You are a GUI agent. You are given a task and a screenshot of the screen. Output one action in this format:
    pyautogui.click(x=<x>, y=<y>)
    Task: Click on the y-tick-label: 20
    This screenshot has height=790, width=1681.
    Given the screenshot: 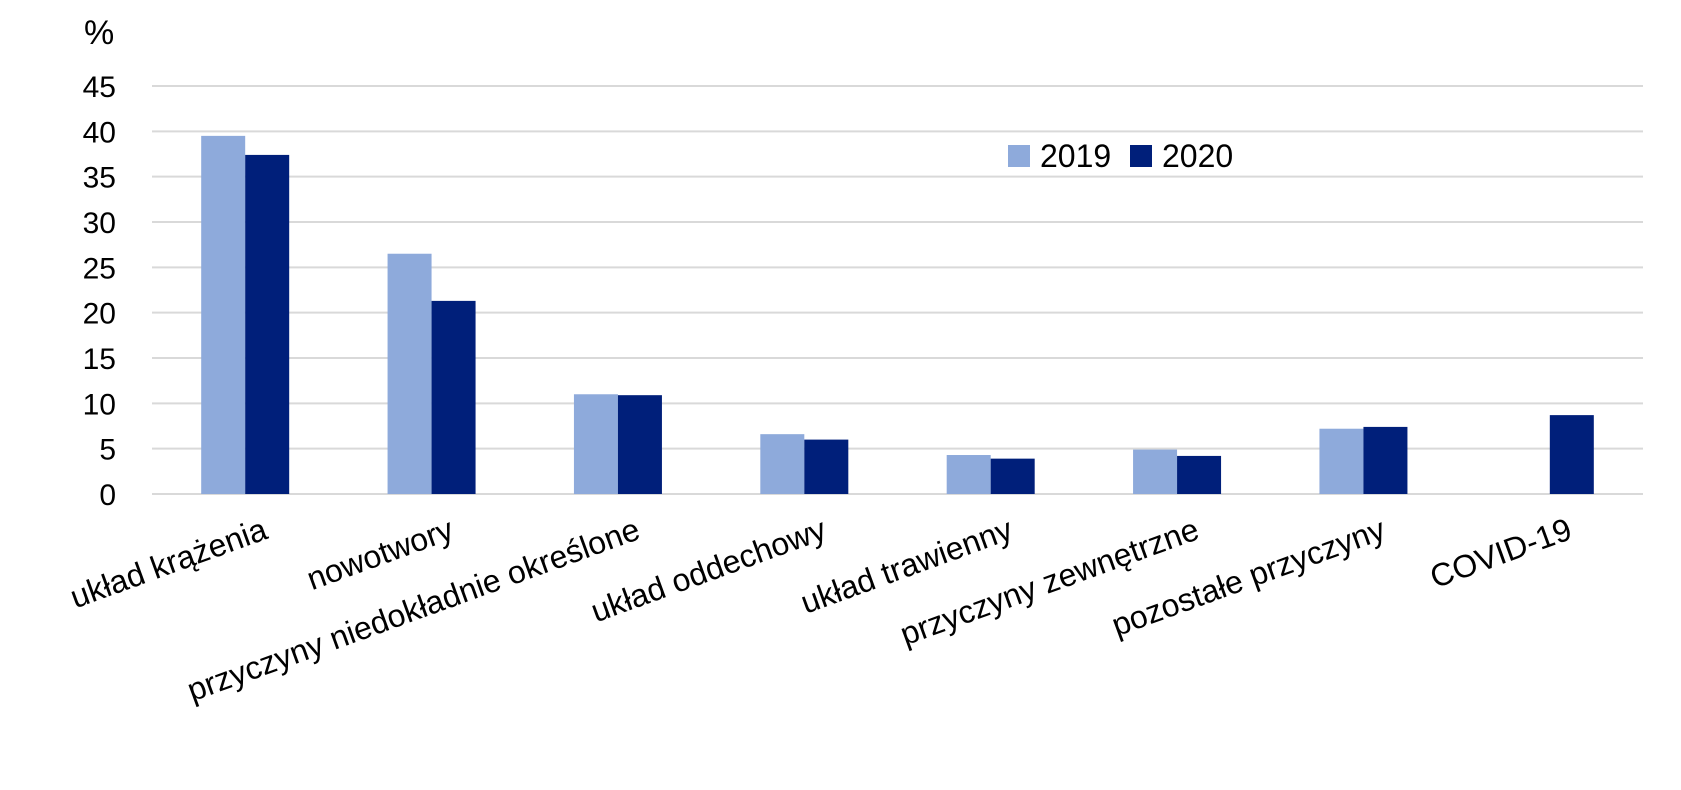 What is the action you would take?
    pyautogui.click(x=99, y=314)
    